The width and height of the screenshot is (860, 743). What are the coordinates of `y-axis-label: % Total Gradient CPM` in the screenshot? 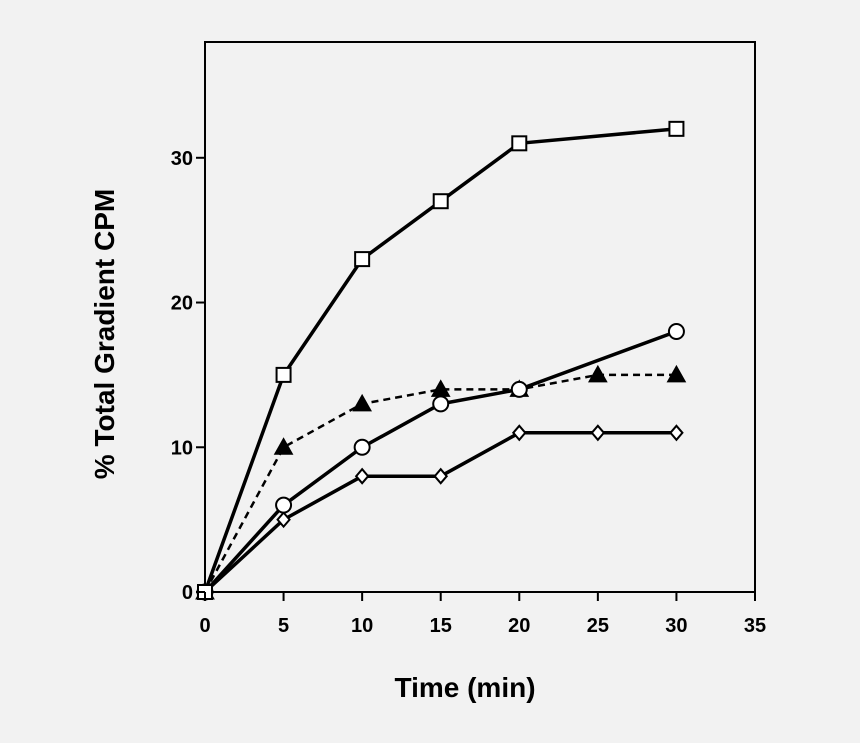 It's located at (104, 334).